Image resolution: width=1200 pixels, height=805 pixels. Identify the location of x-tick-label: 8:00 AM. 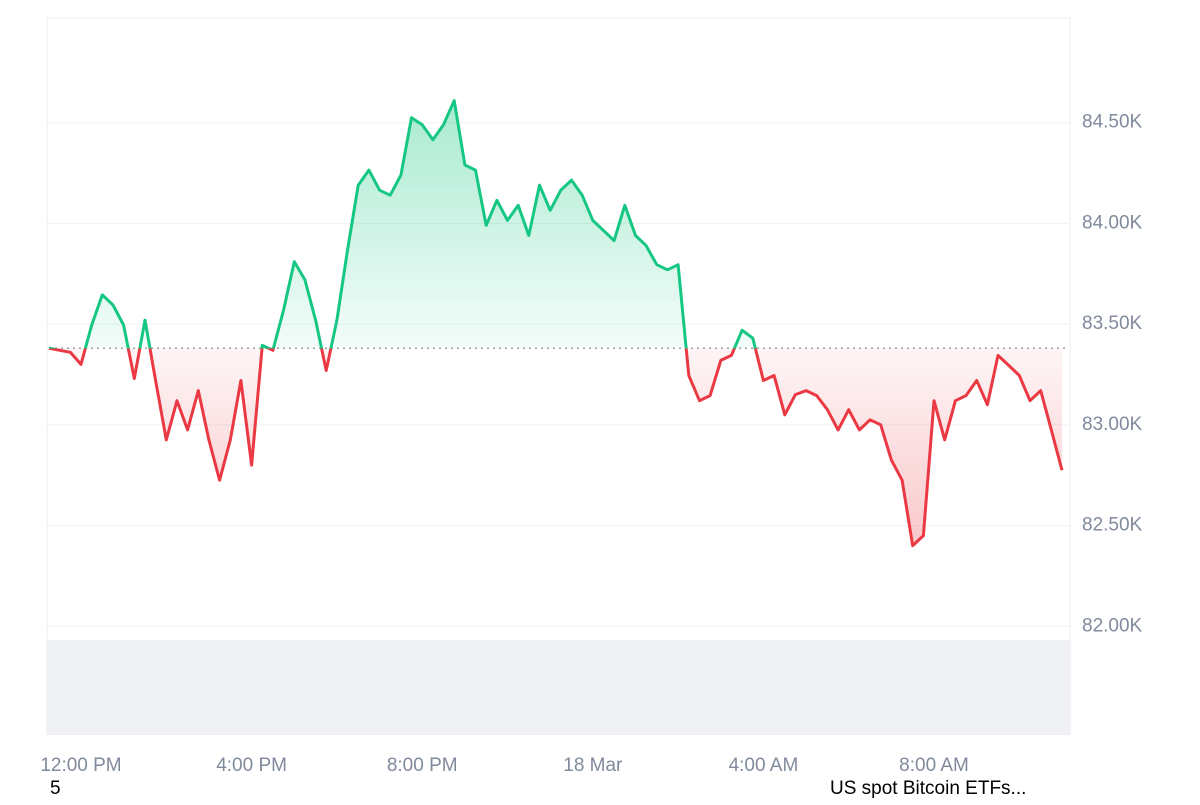
(934, 765).